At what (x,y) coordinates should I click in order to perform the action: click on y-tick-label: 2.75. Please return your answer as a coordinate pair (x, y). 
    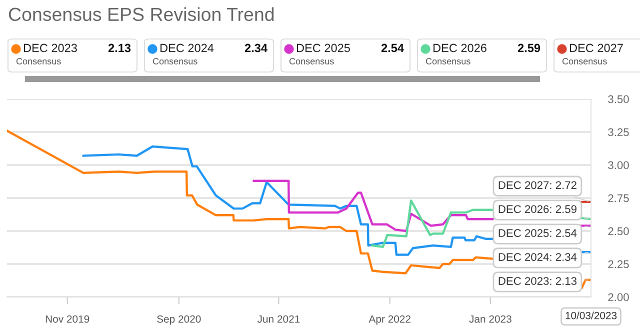
    Looking at the image, I should click on (618, 198).